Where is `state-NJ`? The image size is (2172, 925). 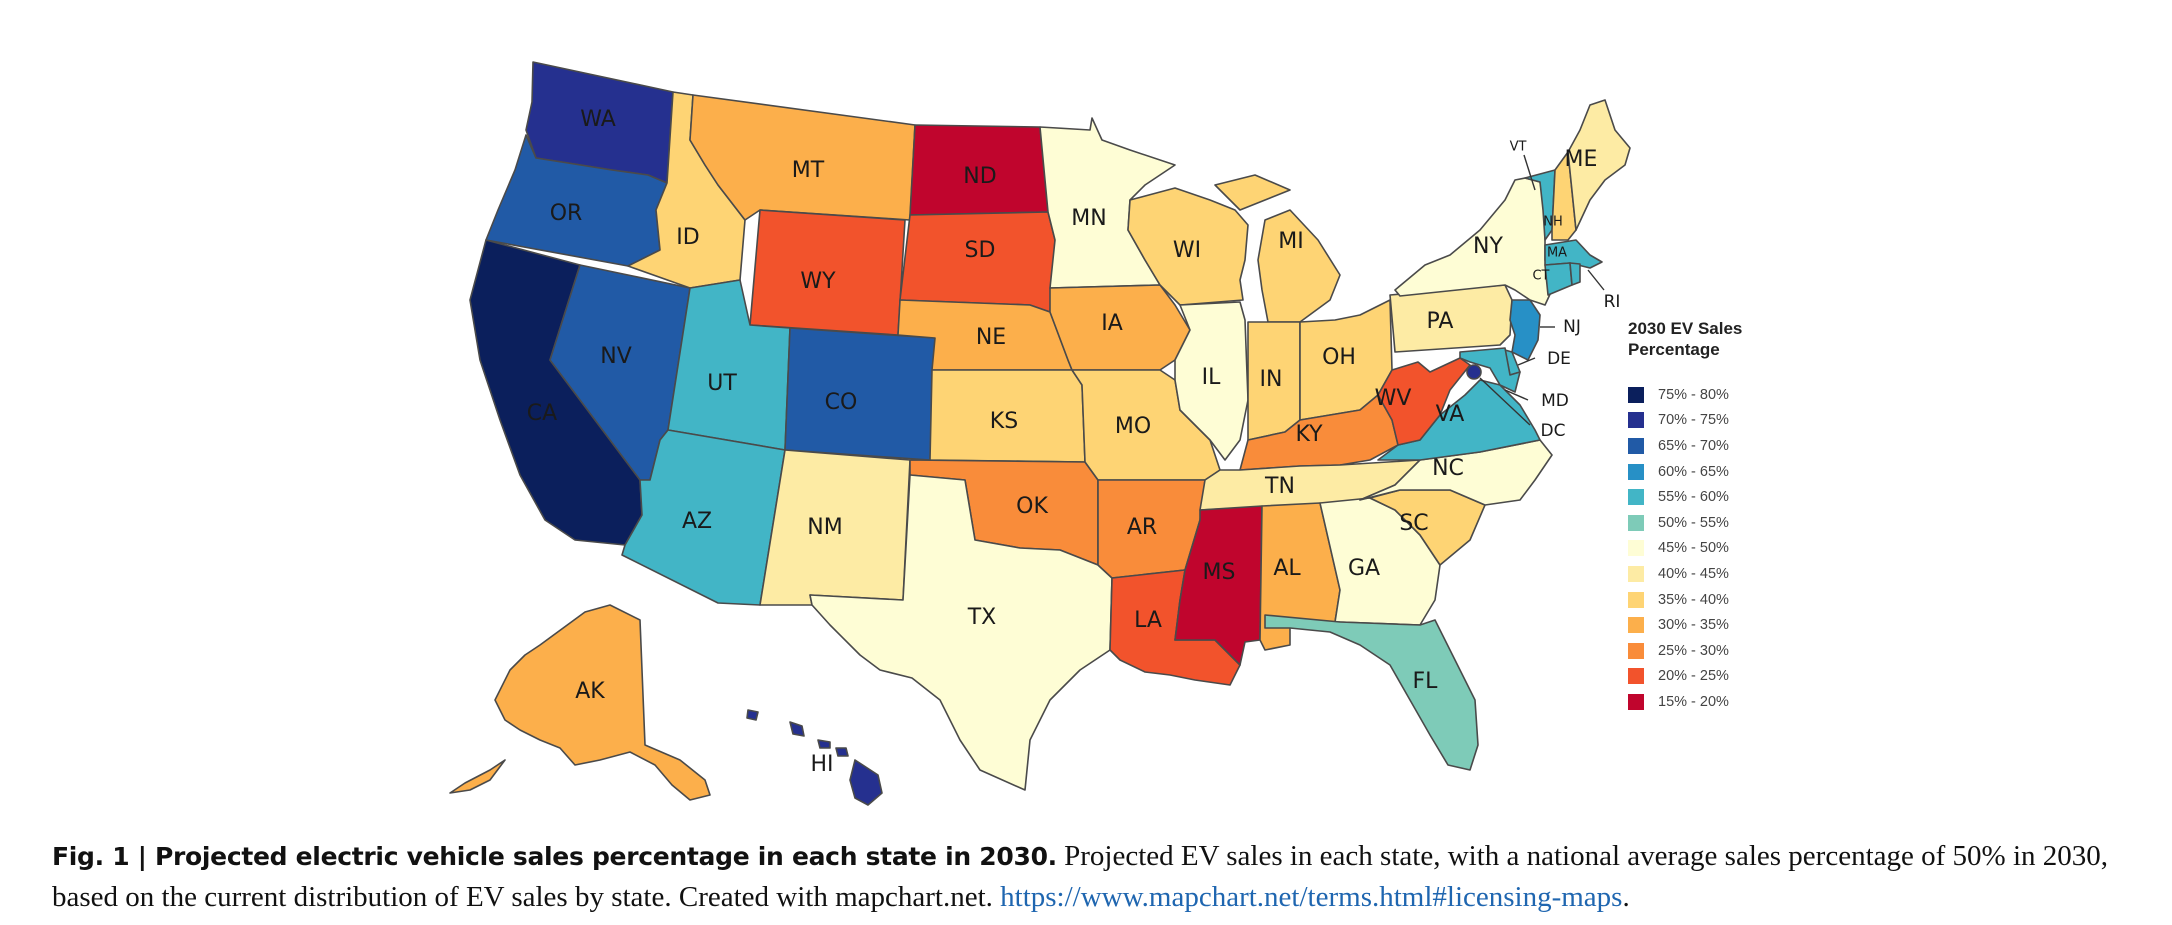
state-NJ is located at coordinates (1525, 330).